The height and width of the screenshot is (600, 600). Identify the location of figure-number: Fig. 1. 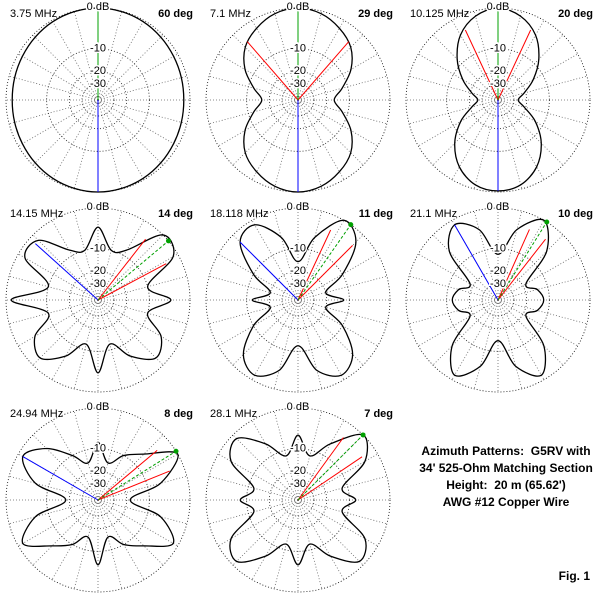
(575, 576).